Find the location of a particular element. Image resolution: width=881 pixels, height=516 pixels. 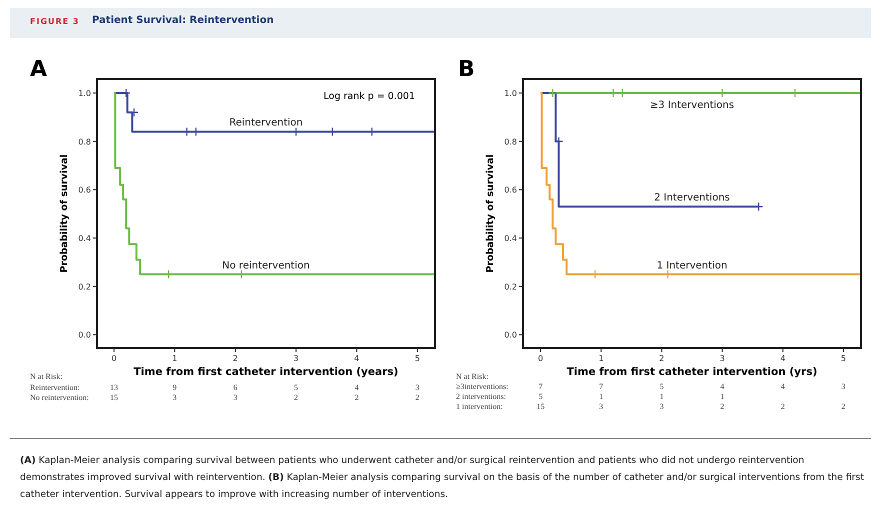

text: 2 interventions: 5 1 1 1 is located at coordinates (590, 396).